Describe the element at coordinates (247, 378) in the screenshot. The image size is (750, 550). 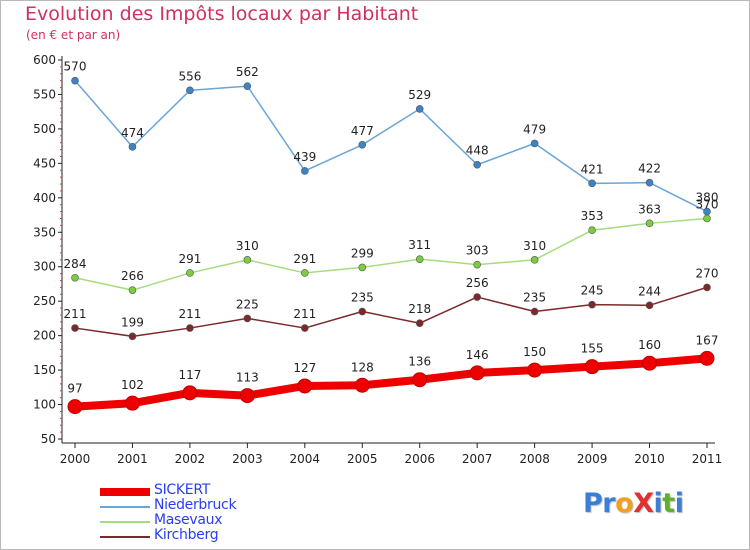
I see `data-label: 113` at that location.